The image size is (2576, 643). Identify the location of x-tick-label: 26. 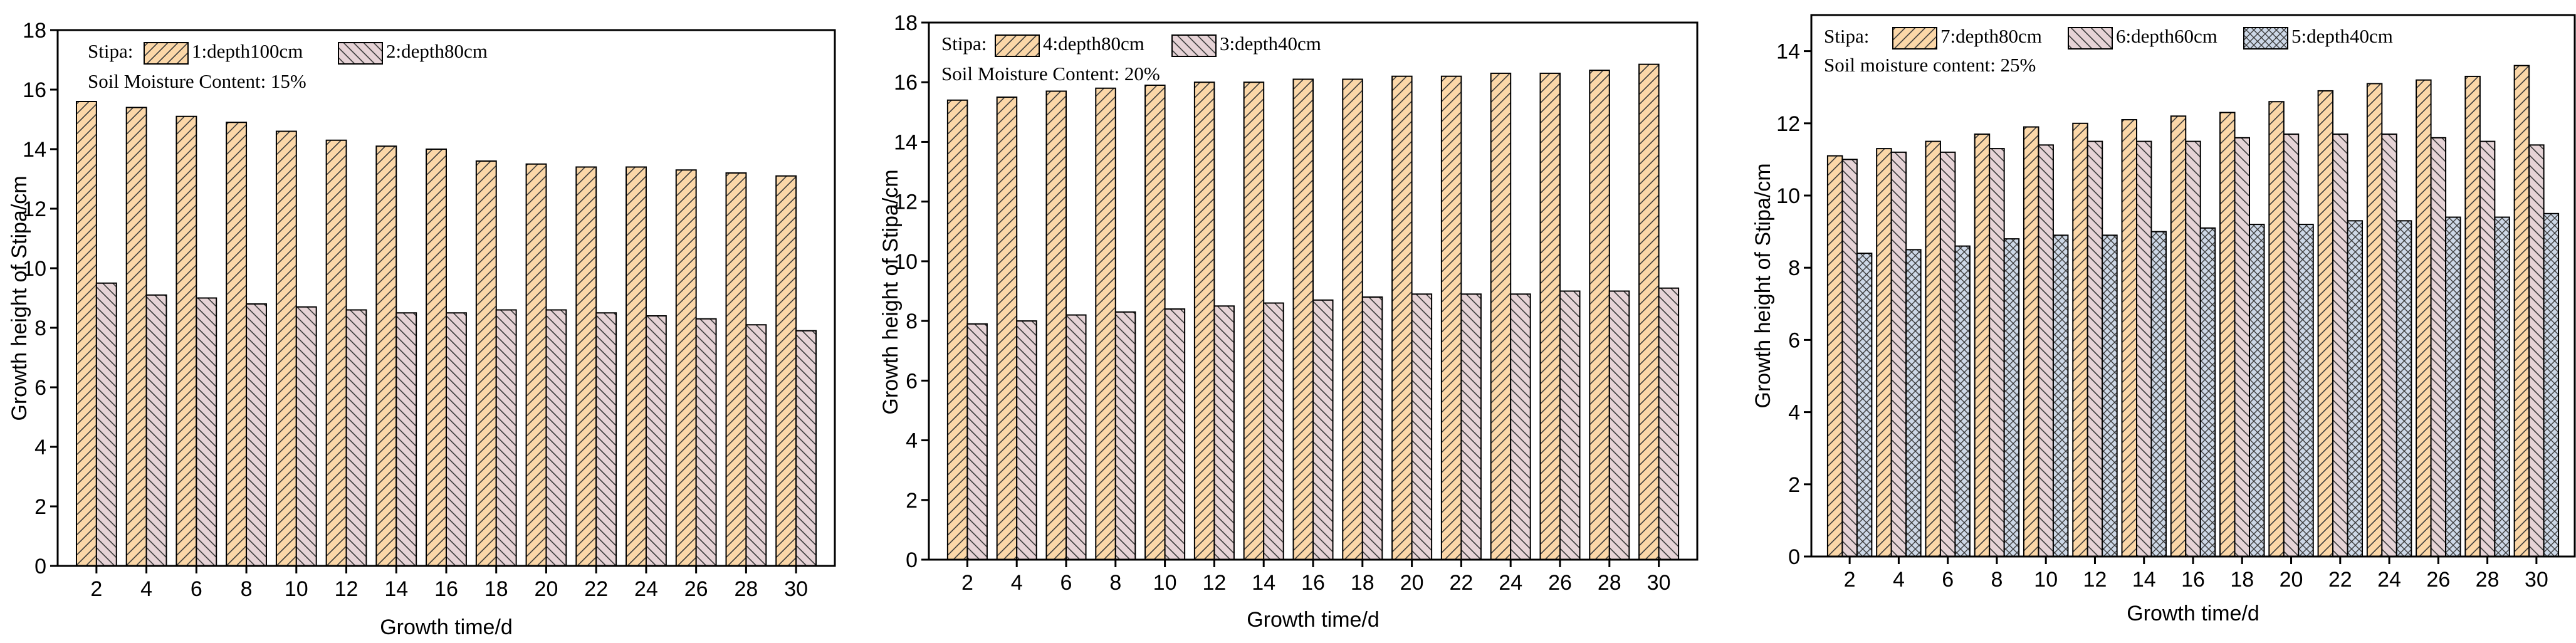
(696, 589).